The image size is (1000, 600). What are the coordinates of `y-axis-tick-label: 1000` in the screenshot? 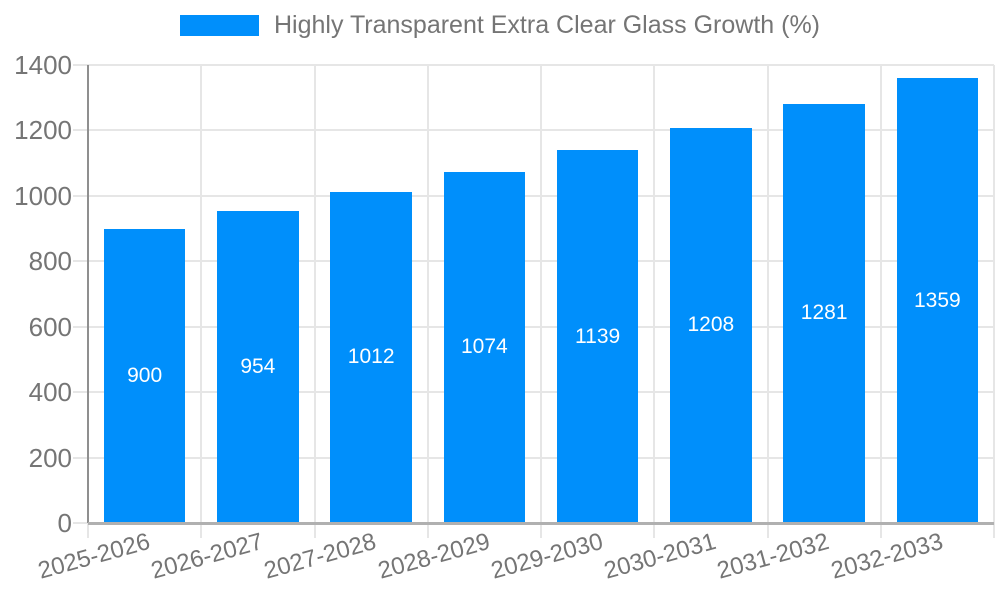 It's located at (43, 195).